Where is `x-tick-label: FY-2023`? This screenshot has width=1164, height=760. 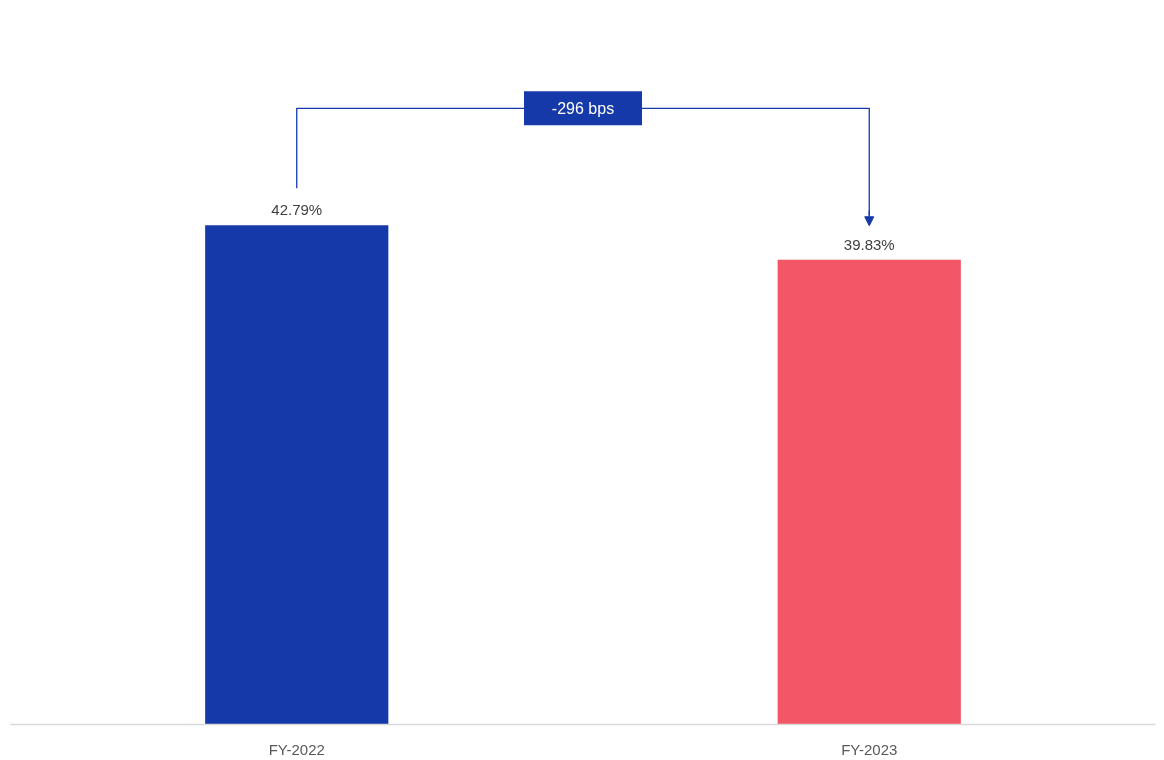
x-tick-label: FY-2023 is located at coordinates (869, 749).